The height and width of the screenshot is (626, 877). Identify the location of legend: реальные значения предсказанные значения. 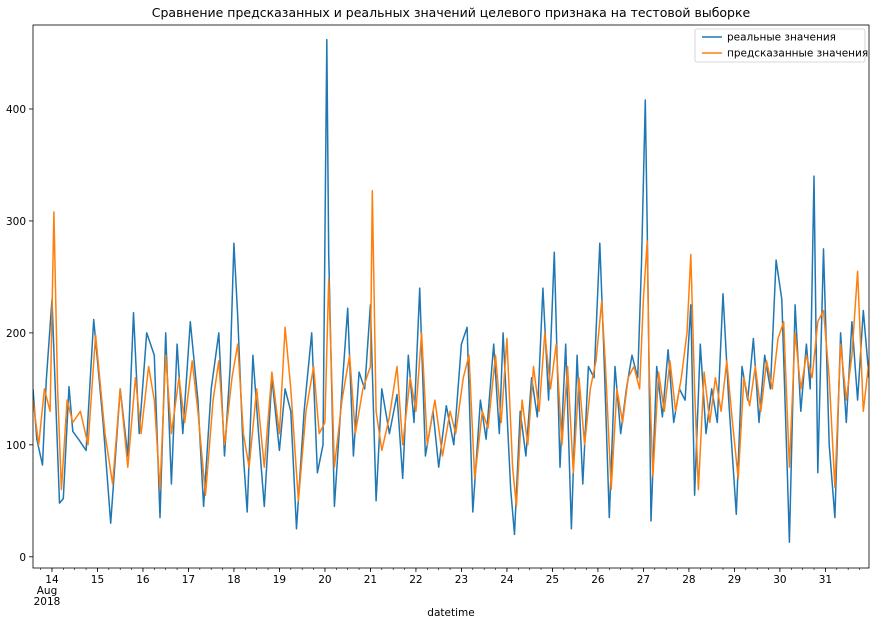
(781, 45).